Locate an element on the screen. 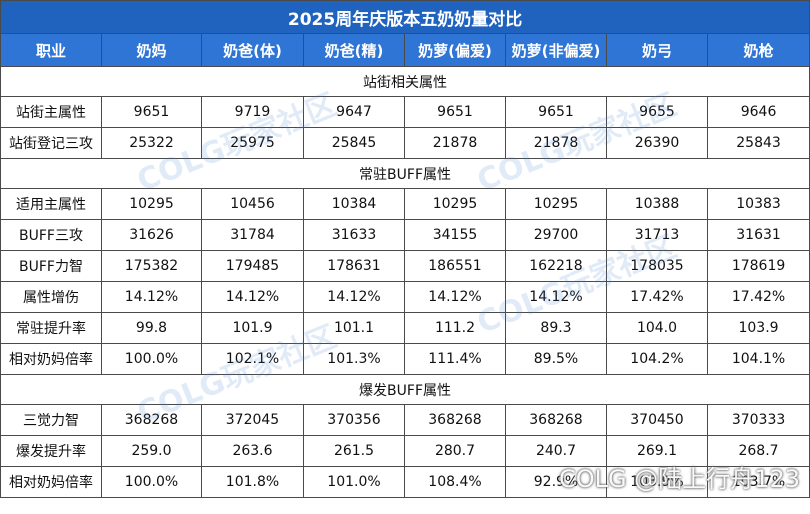  value-cell: 10383 is located at coordinates (758, 204).